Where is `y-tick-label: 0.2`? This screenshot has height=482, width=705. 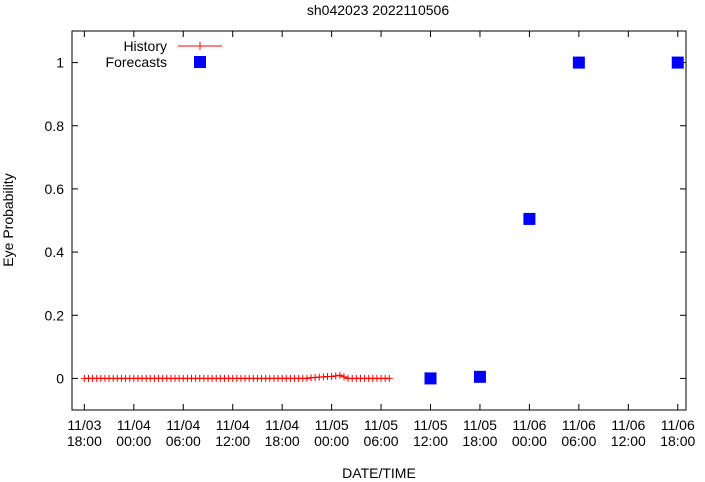 y-tick-label: 0.2 is located at coordinates (55, 315).